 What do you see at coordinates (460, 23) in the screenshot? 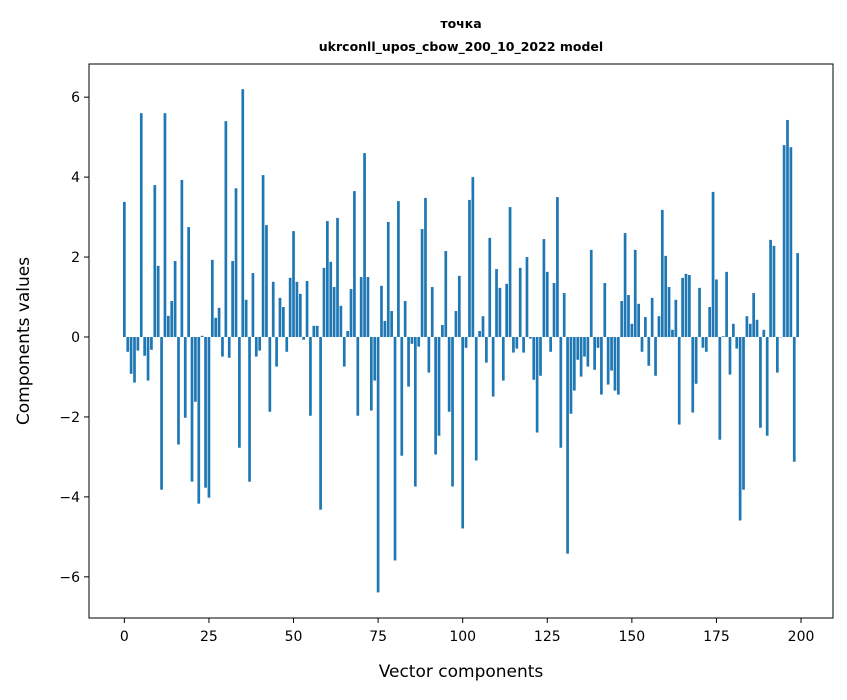
I see `chart-title: точка` at bounding box center [460, 23].